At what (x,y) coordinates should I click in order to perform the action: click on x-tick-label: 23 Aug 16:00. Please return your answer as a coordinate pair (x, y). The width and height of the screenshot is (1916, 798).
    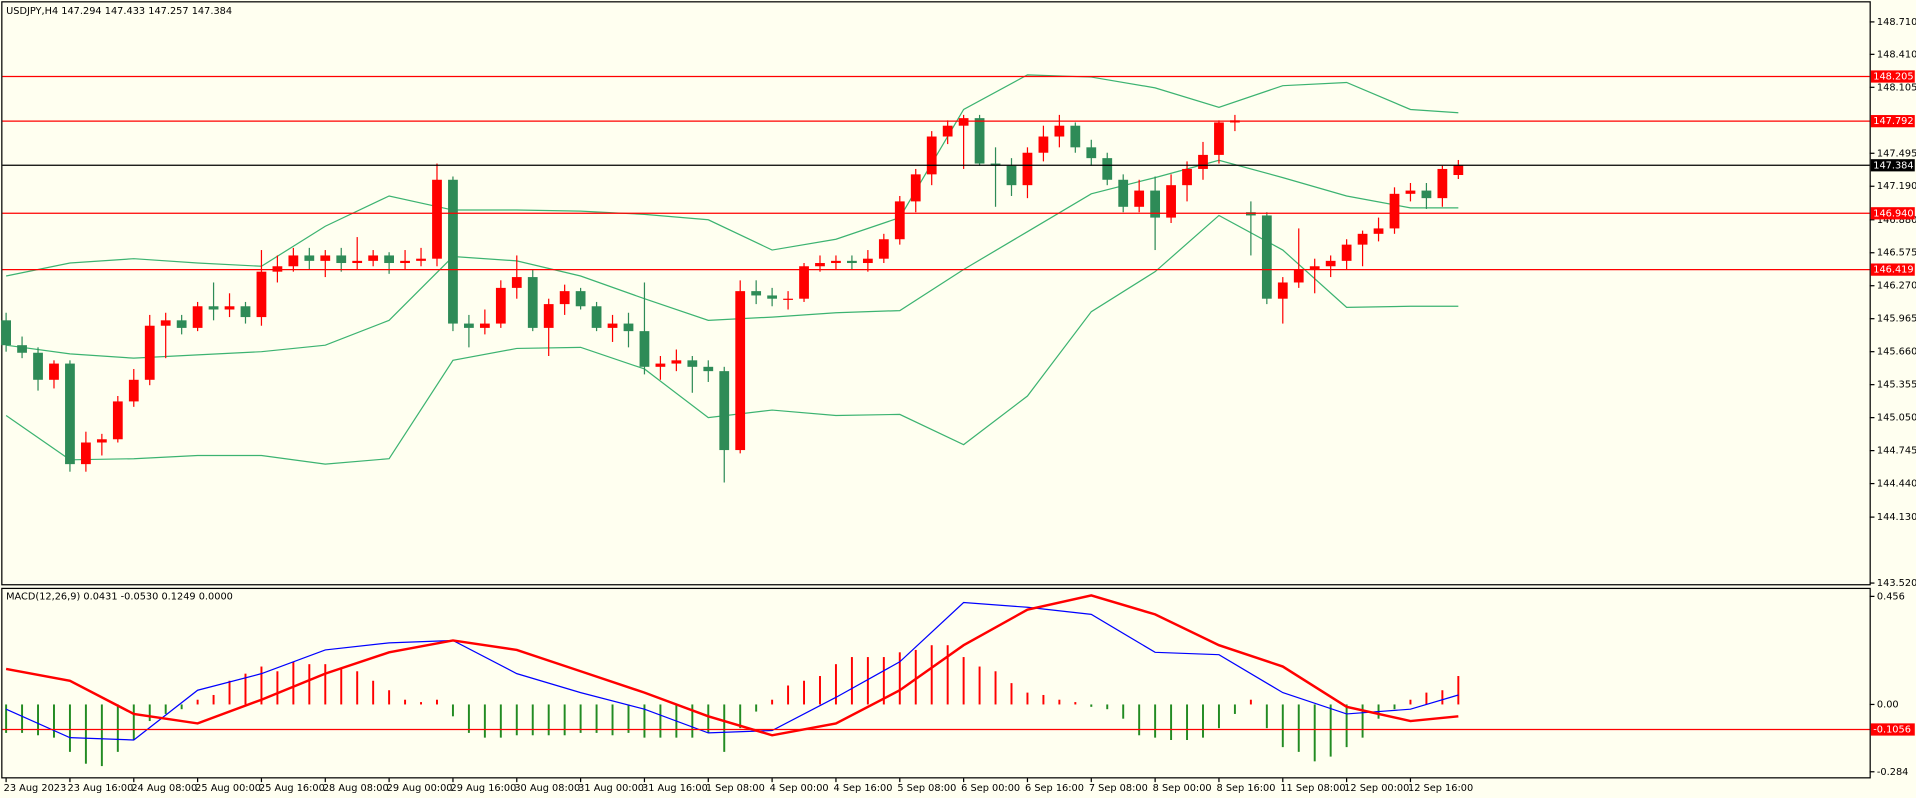
    Looking at the image, I should click on (100, 788).